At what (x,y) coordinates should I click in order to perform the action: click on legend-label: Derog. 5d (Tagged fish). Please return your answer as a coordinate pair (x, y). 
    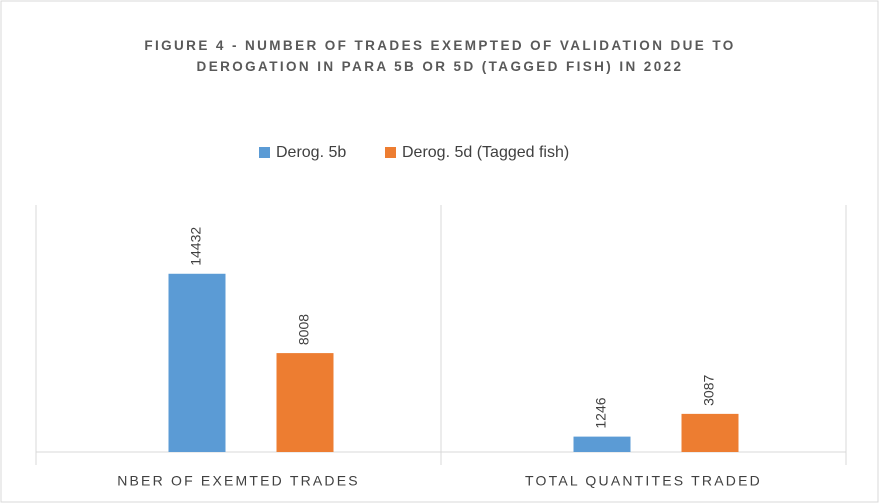
    Looking at the image, I should click on (485, 152).